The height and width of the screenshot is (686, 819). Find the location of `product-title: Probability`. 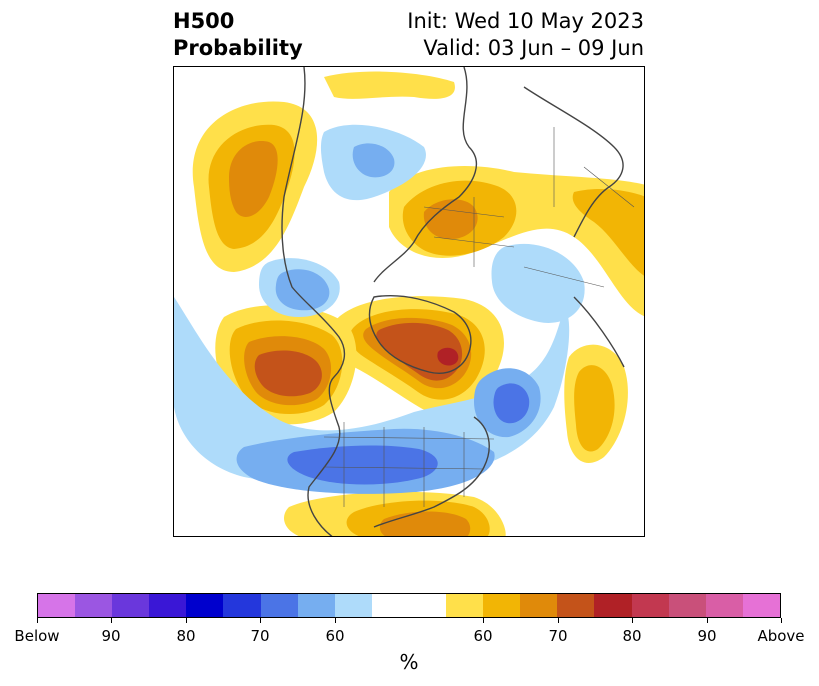

product-title: Probability is located at coordinates (238, 48).